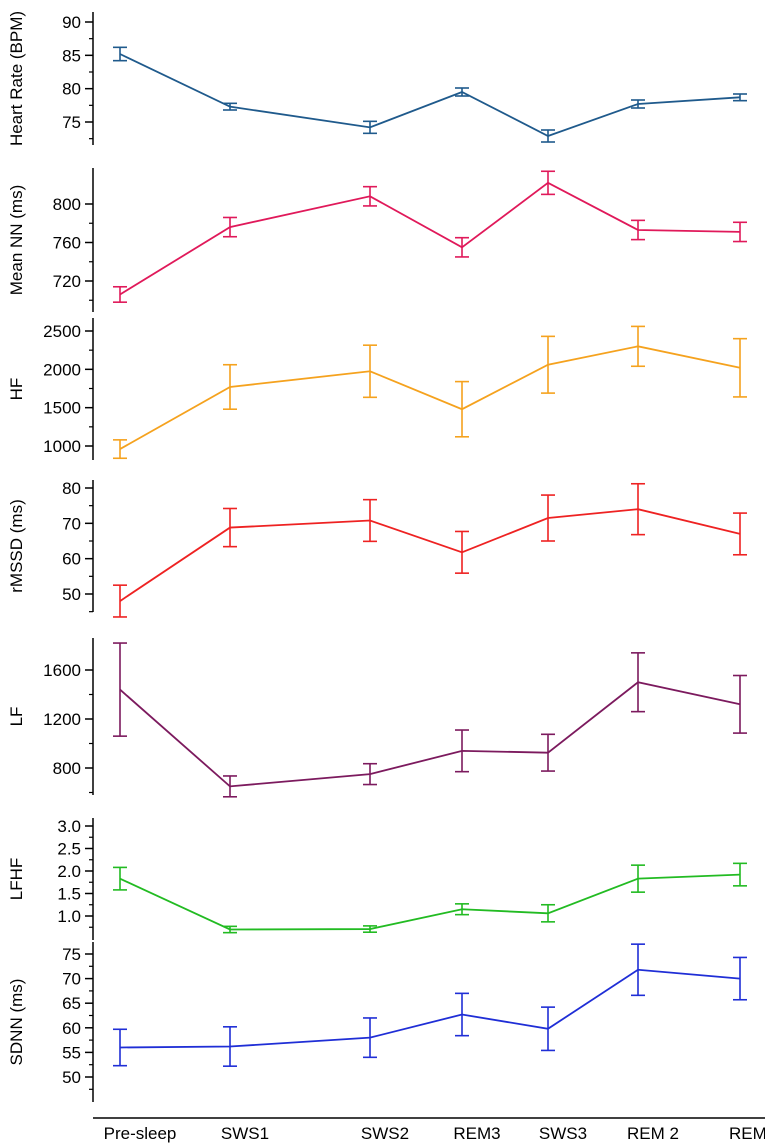 This screenshot has width=765, height=1145. Describe the element at coordinates (62, 446) in the screenshot. I see `y-tick-label: 1000` at that location.